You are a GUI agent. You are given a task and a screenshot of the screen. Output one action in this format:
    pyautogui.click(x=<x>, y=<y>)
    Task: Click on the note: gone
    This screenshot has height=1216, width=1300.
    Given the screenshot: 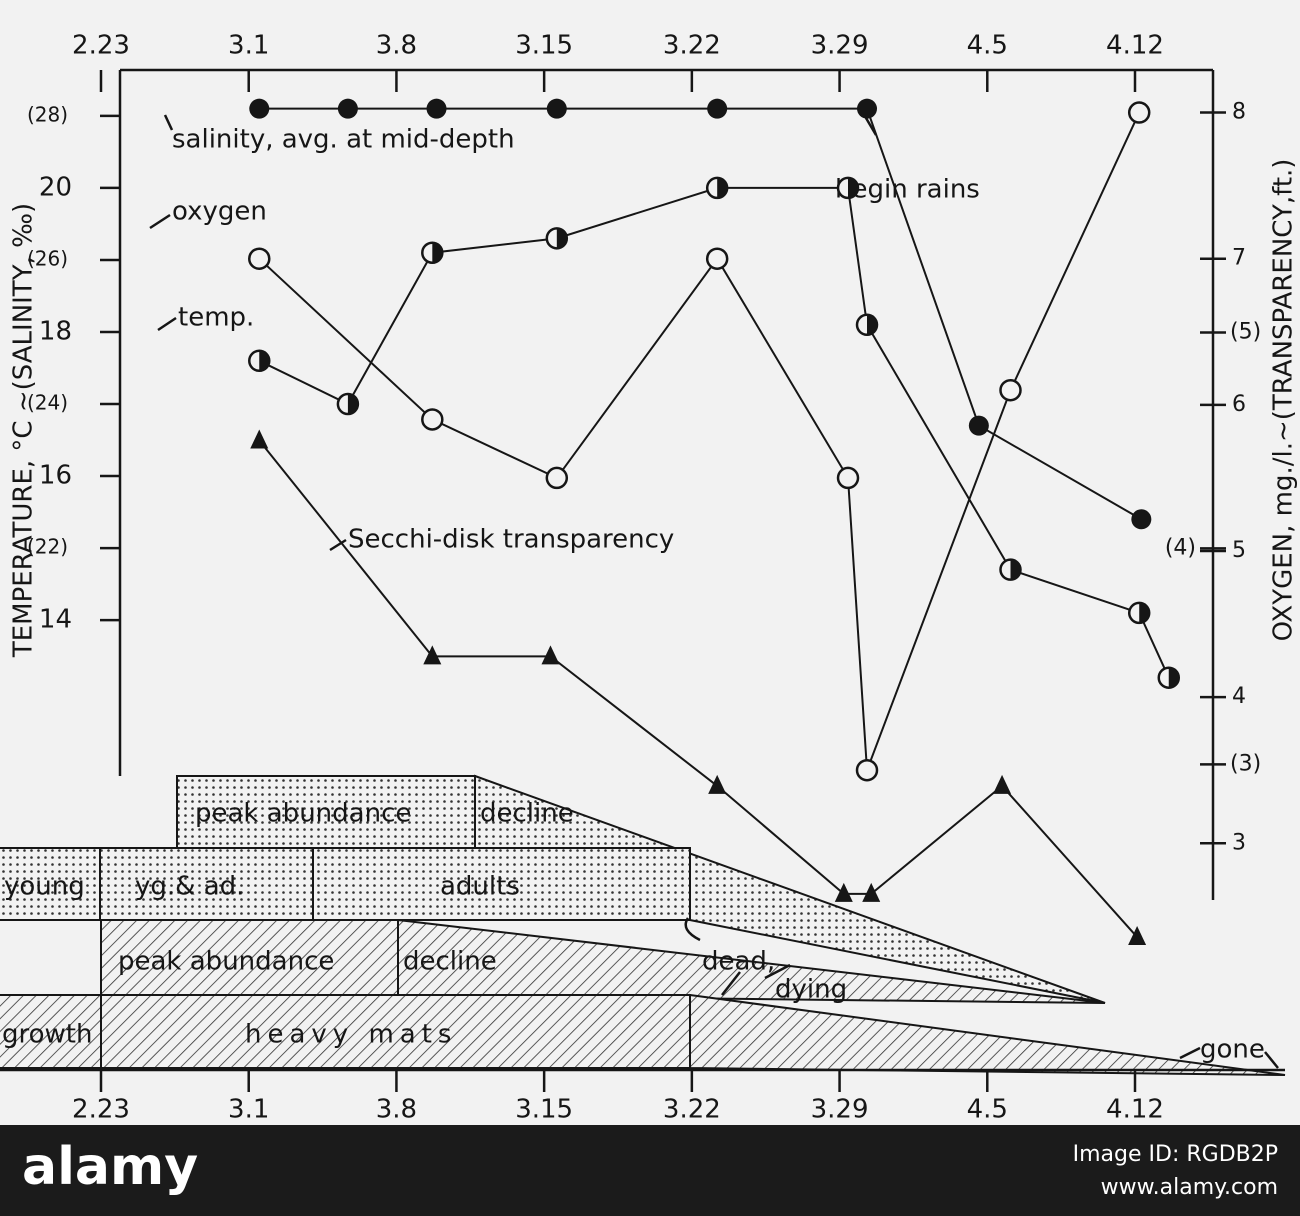 What is the action you would take?
    pyautogui.click(x=1232, y=1050)
    